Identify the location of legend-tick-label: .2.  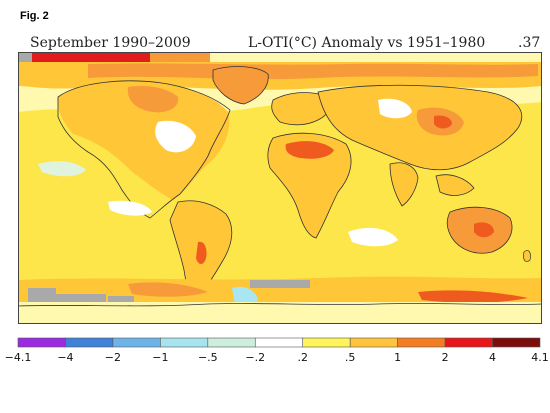
(302, 357).